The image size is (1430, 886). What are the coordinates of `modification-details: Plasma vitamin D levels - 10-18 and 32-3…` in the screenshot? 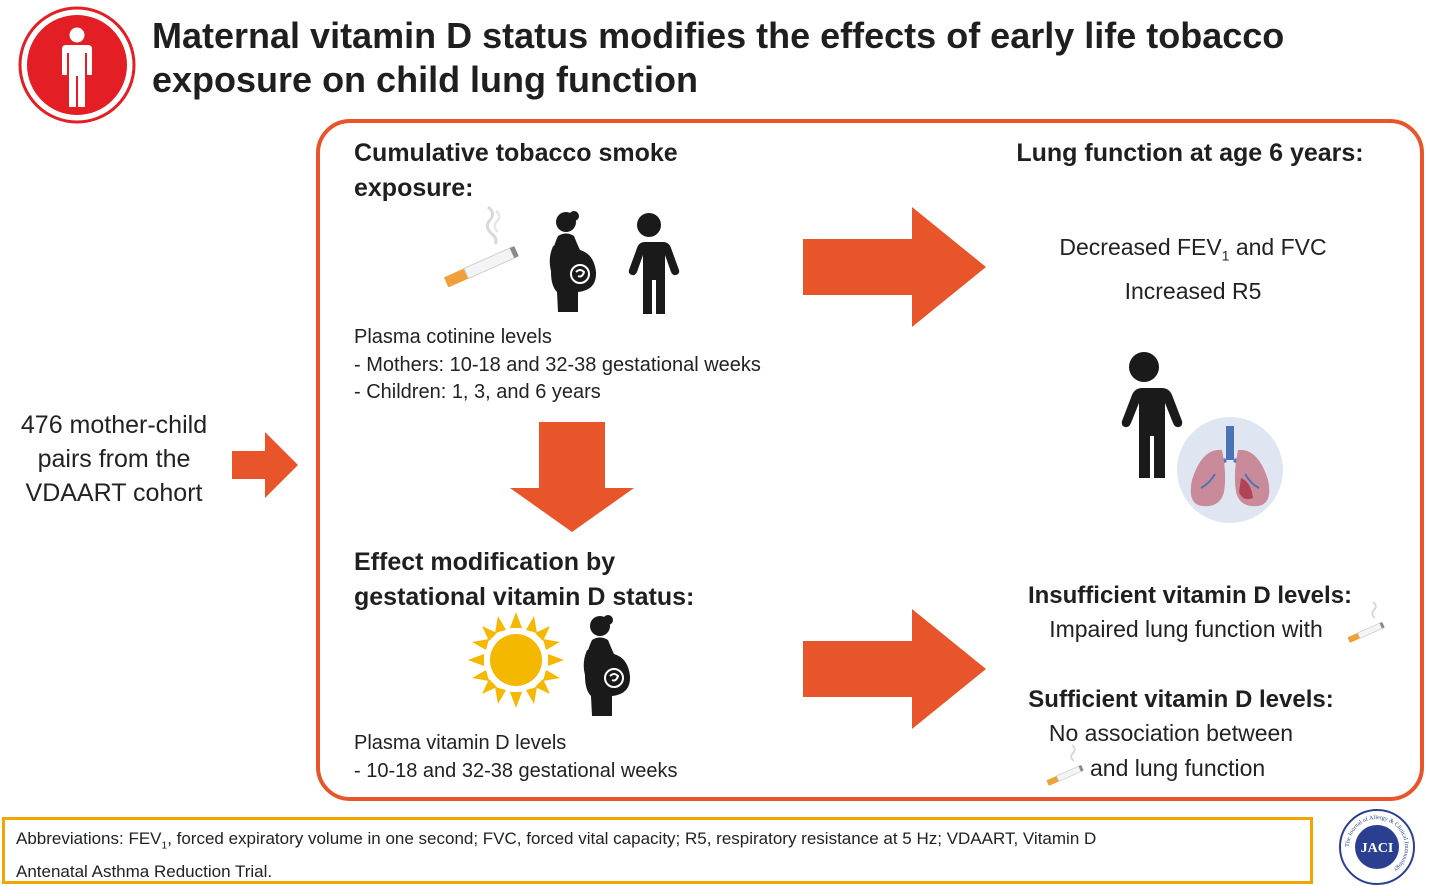 It's located at (564, 757).